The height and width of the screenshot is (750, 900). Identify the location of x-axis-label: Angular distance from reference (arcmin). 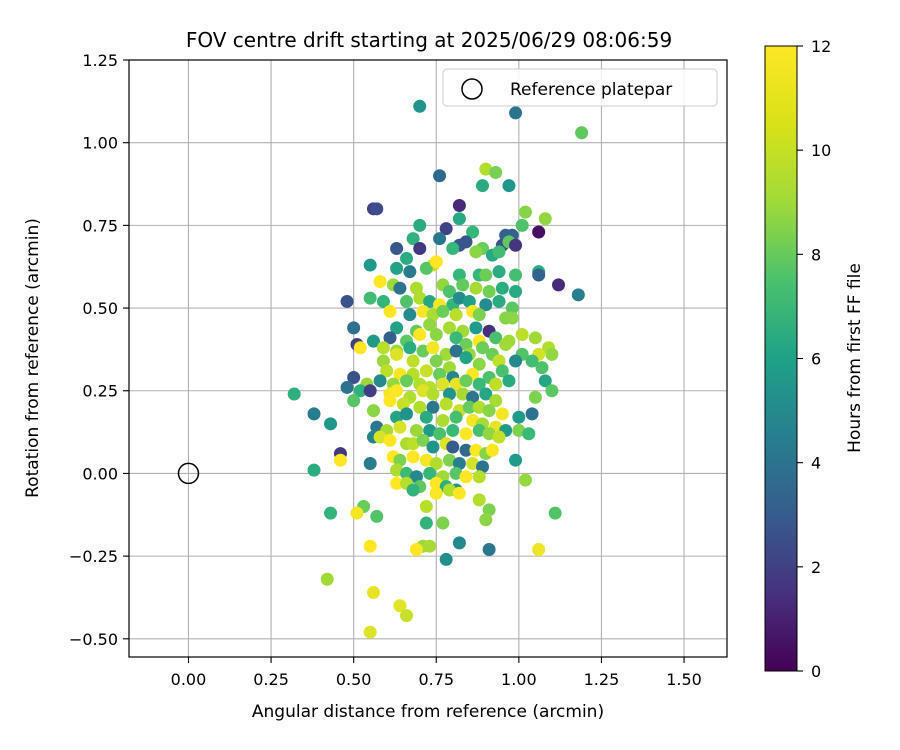
(428, 712).